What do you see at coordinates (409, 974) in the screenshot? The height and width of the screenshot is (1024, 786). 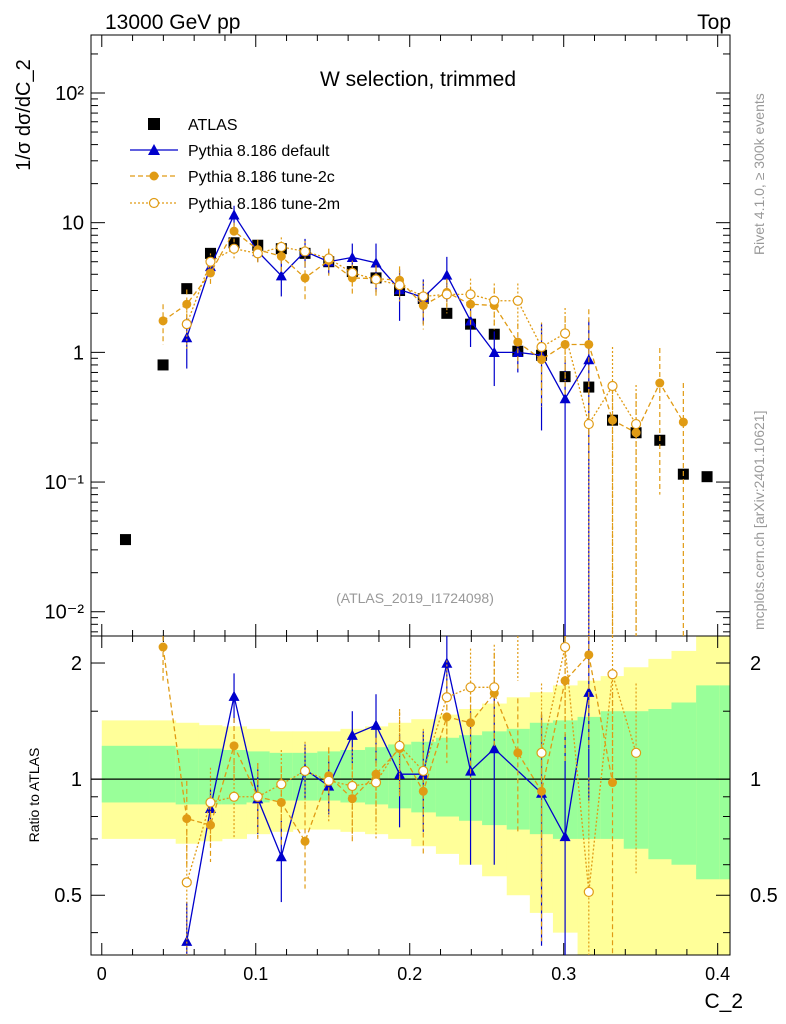 I see `x-tick-label: 0.2` at bounding box center [409, 974].